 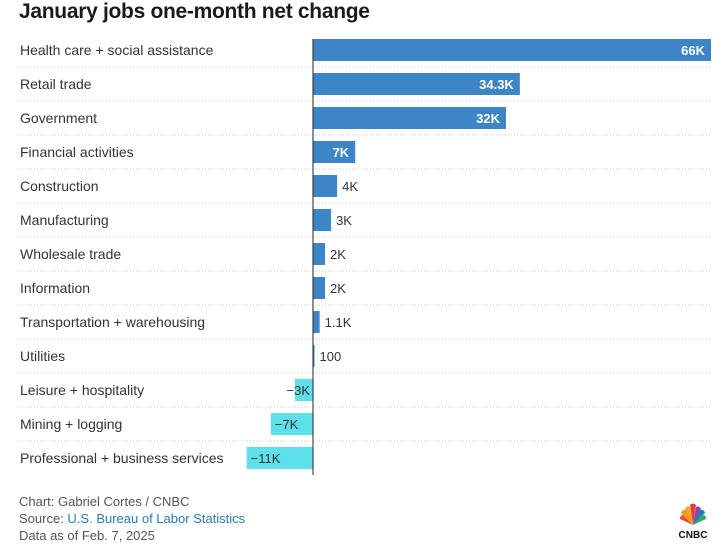 What do you see at coordinates (693, 535) in the screenshot?
I see `logo-text: CNBC` at bounding box center [693, 535].